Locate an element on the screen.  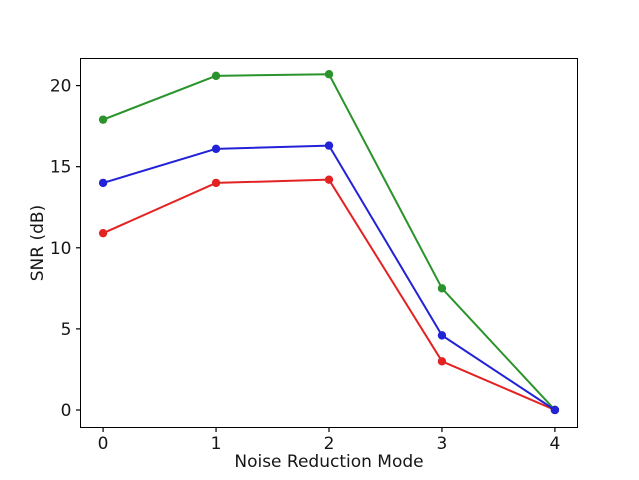
y-tick-label: 20 is located at coordinates (61, 87).